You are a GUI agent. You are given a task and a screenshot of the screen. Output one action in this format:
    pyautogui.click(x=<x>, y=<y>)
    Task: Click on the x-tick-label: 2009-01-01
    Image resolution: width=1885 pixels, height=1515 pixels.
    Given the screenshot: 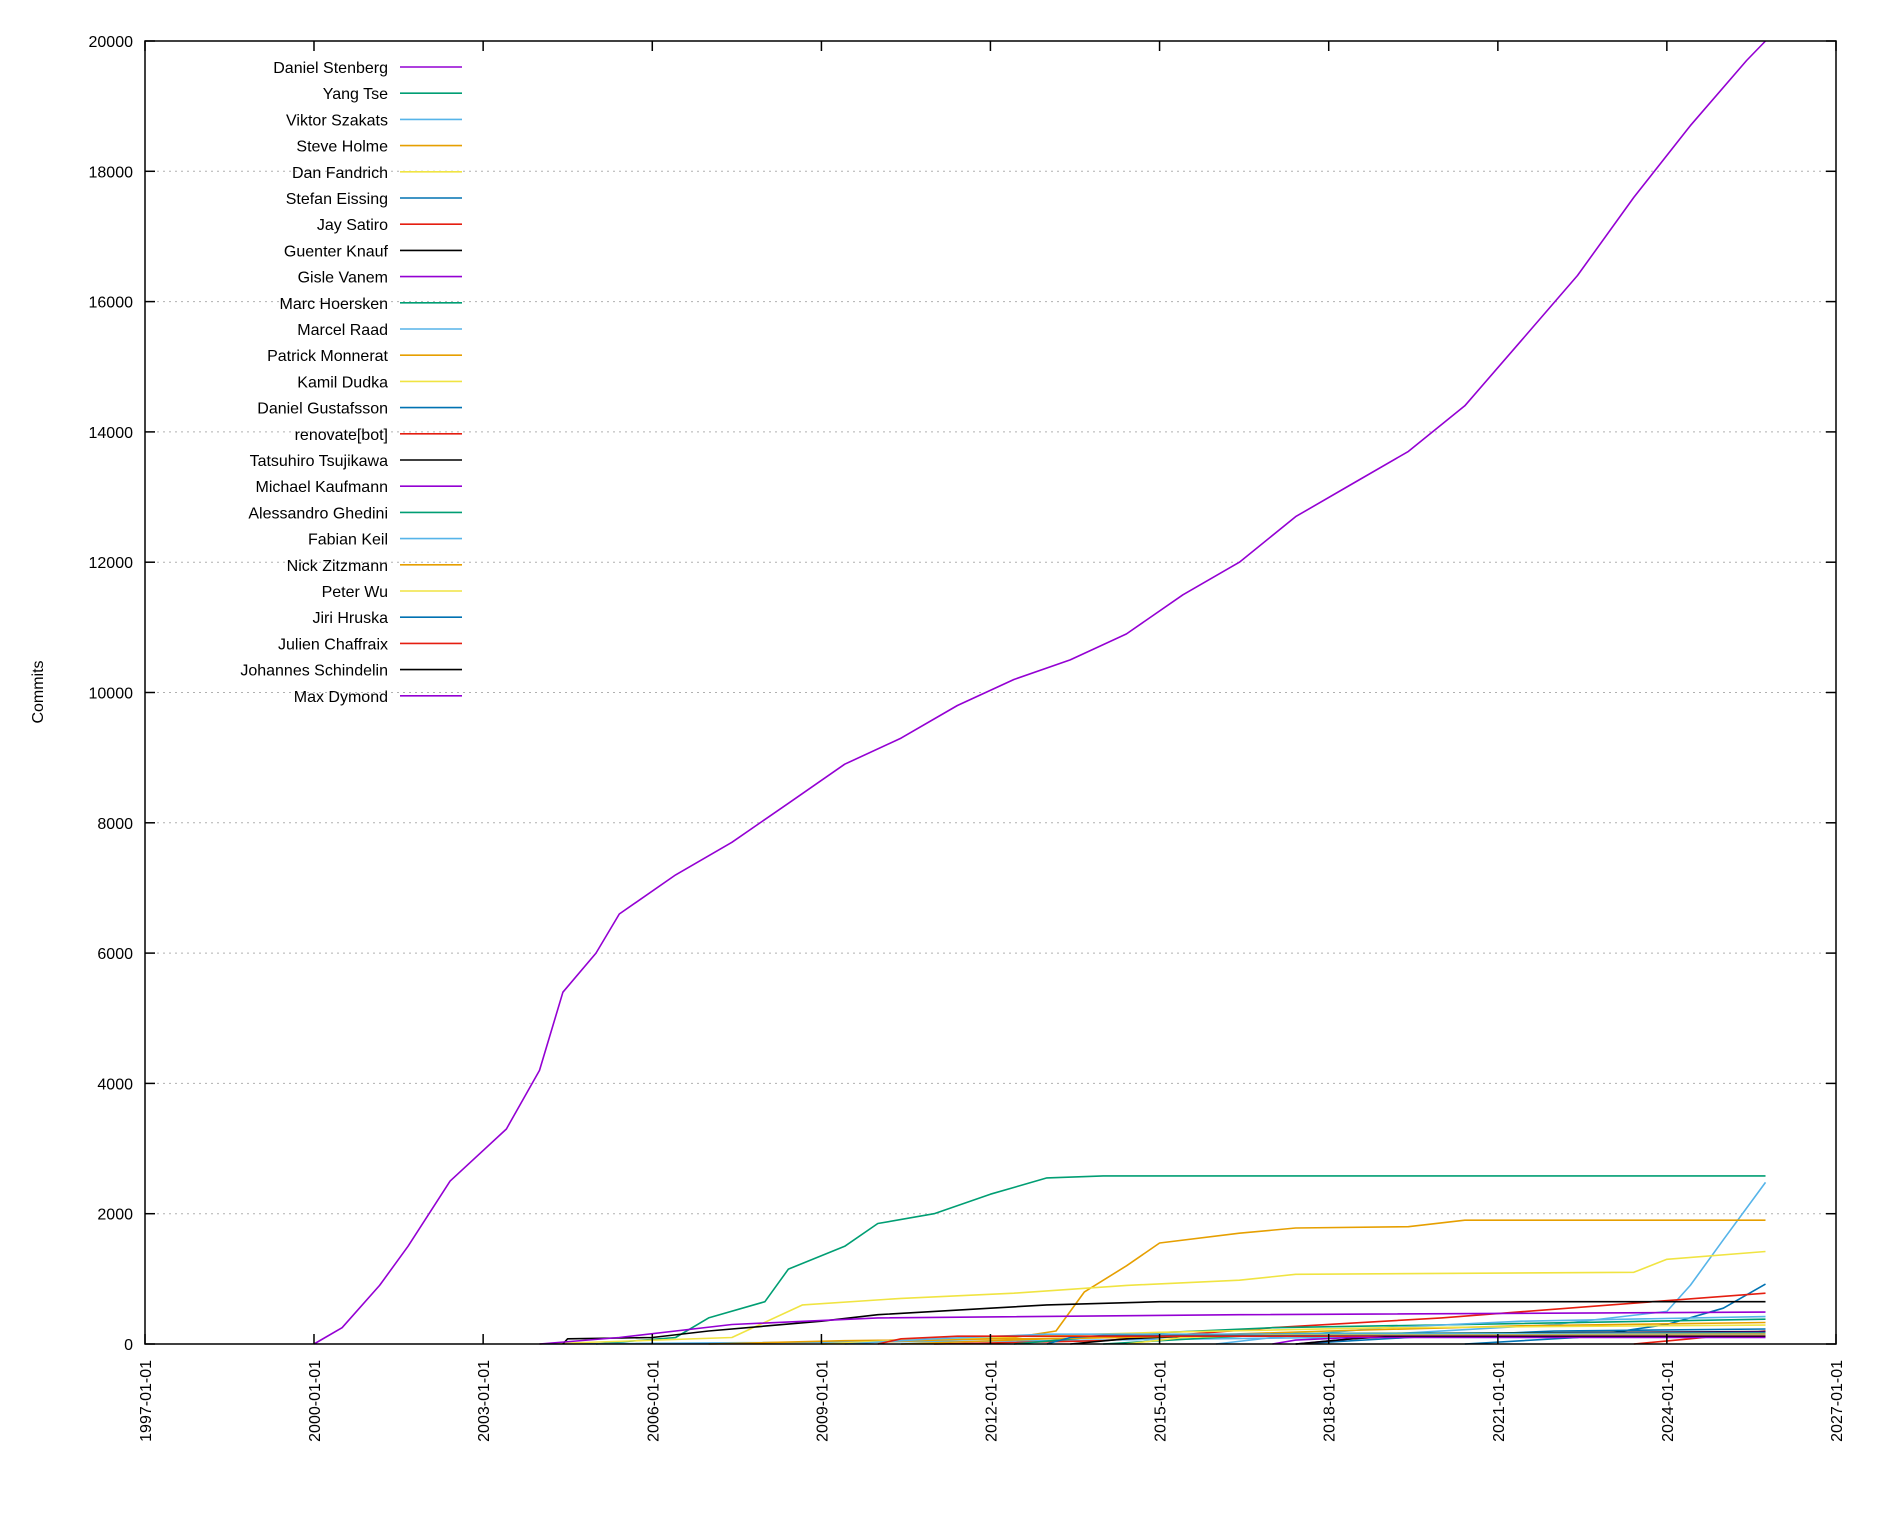 What is the action you would take?
    pyautogui.click(x=822, y=1401)
    